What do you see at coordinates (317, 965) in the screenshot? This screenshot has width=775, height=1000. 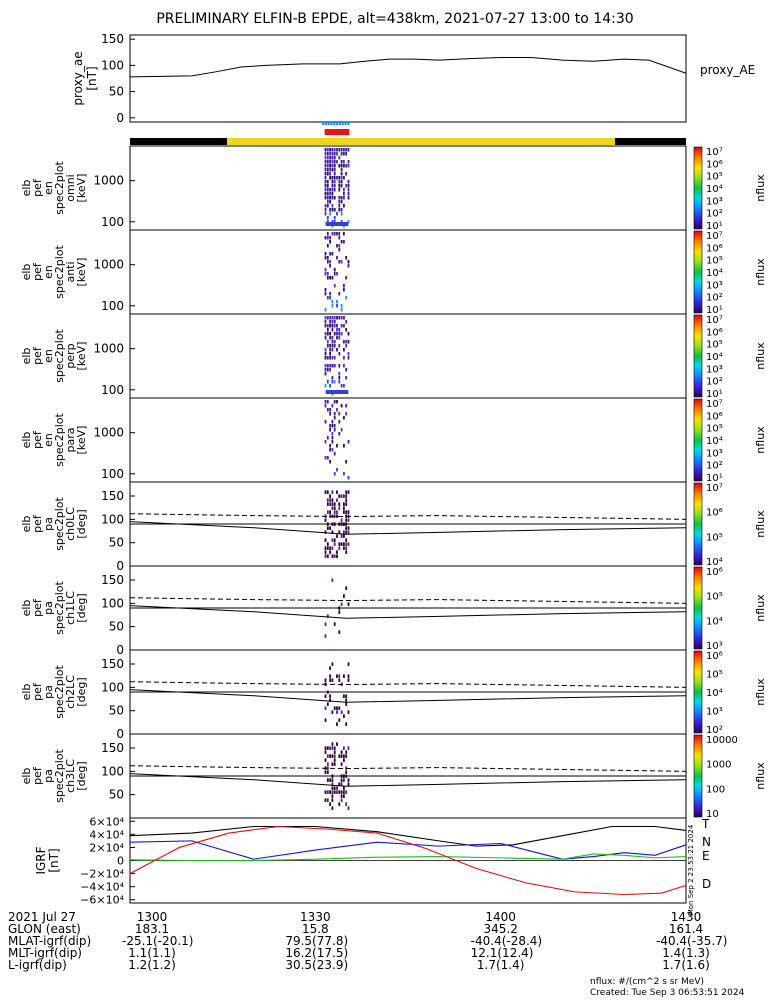 I see `footer-value: 30.5(23.9)` at bounding box center [317, 965].